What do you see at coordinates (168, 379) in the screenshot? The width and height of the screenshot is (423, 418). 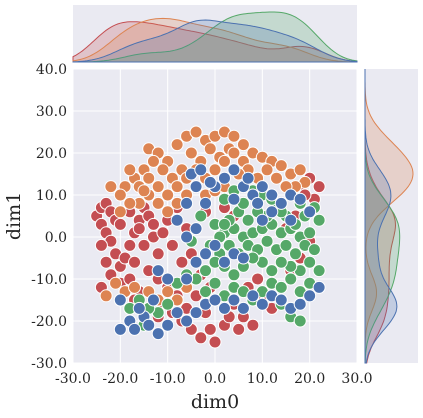 I see `x-tick-label: -10.0` at bounding box center [168, 379].